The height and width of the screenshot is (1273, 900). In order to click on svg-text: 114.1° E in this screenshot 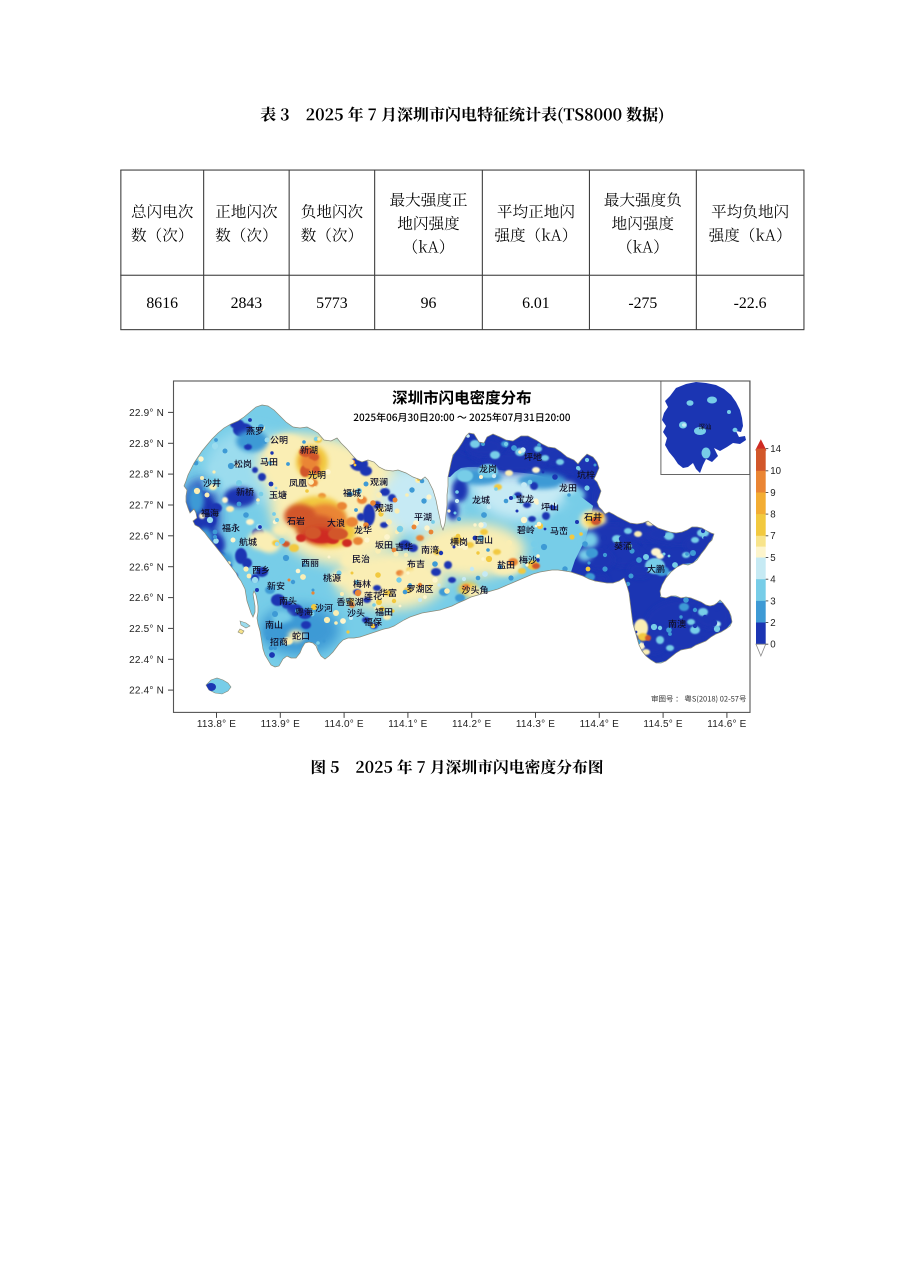, I will do `click(407, 724)`.